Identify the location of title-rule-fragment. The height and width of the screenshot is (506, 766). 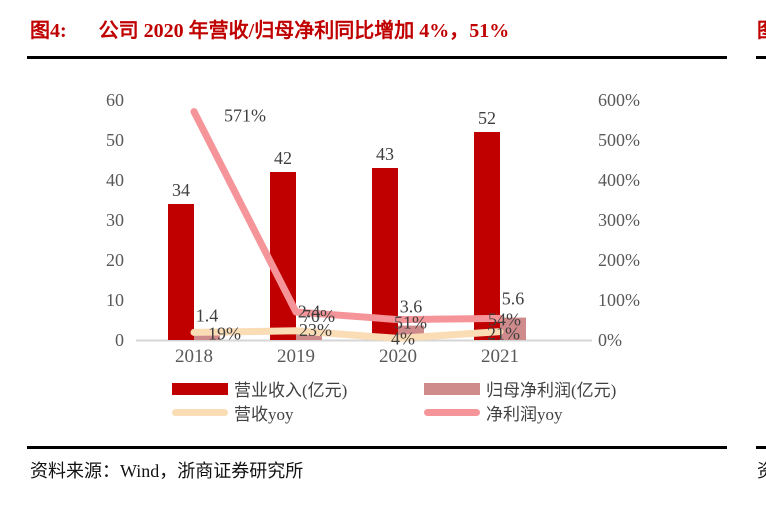
(761, 57).